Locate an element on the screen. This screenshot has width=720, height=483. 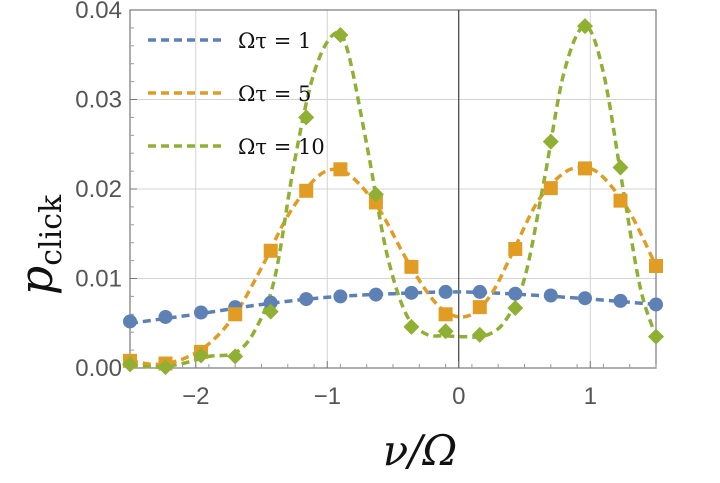
y-axis-title: pclick is located at coordinates (39, 244).